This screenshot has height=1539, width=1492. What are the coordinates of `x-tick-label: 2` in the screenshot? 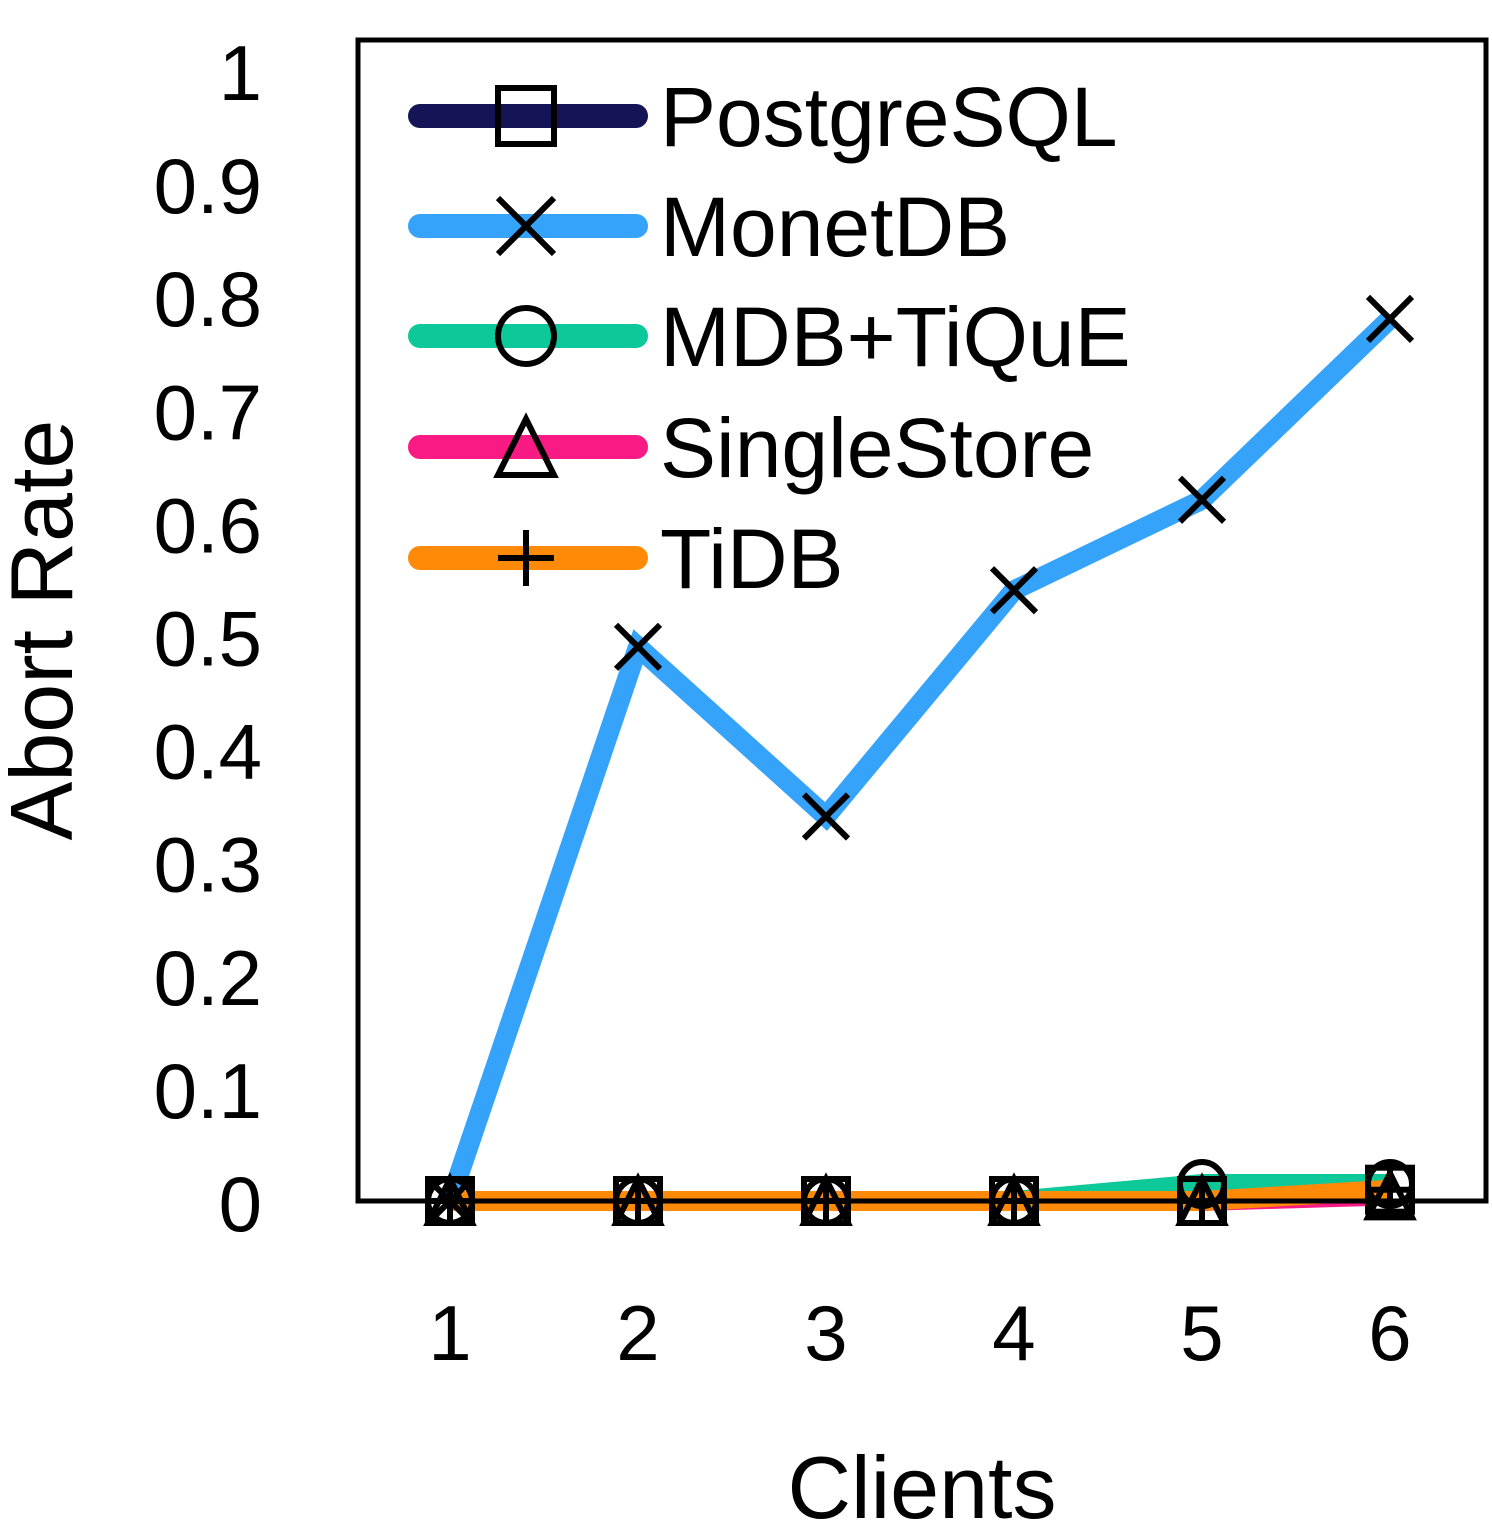 It's located at (637, 1333).